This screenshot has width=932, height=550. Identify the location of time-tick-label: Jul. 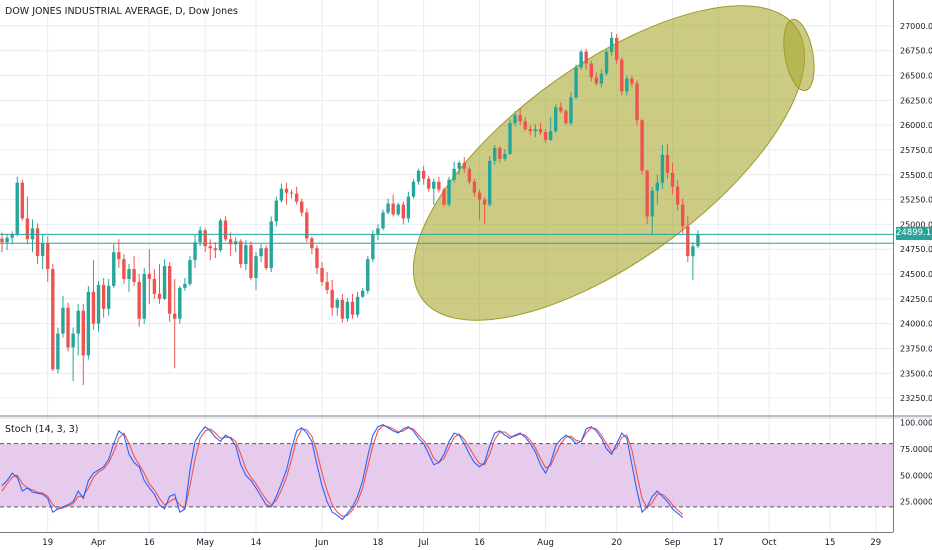
(423, 543).